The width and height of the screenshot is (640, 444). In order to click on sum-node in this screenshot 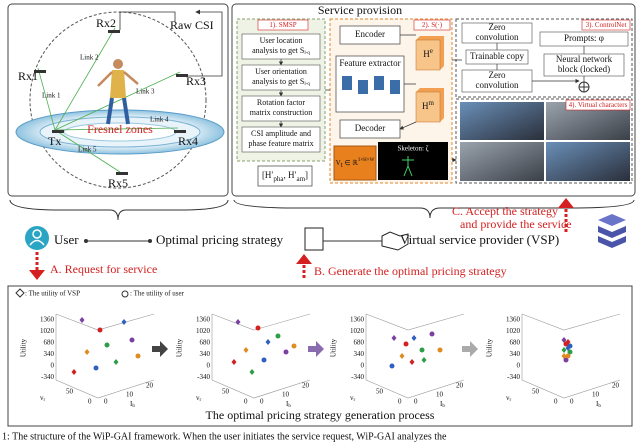, I will do `click(584, 87)`.